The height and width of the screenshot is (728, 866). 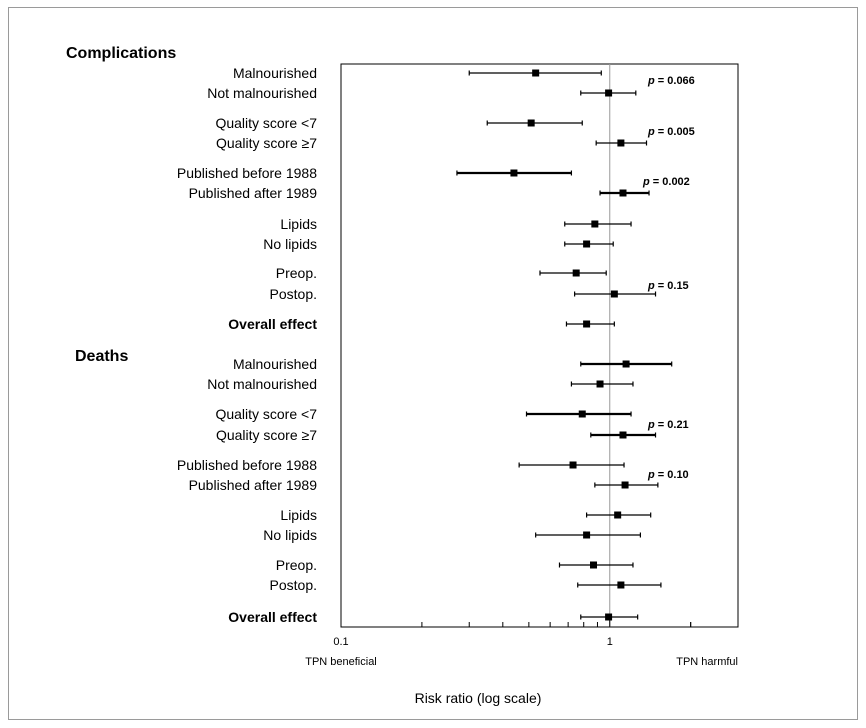 What do you see at coordinates (666, 182) in the screenshot?
I see `p-value-label: p = 0.002` at bounding box center [666, 182].